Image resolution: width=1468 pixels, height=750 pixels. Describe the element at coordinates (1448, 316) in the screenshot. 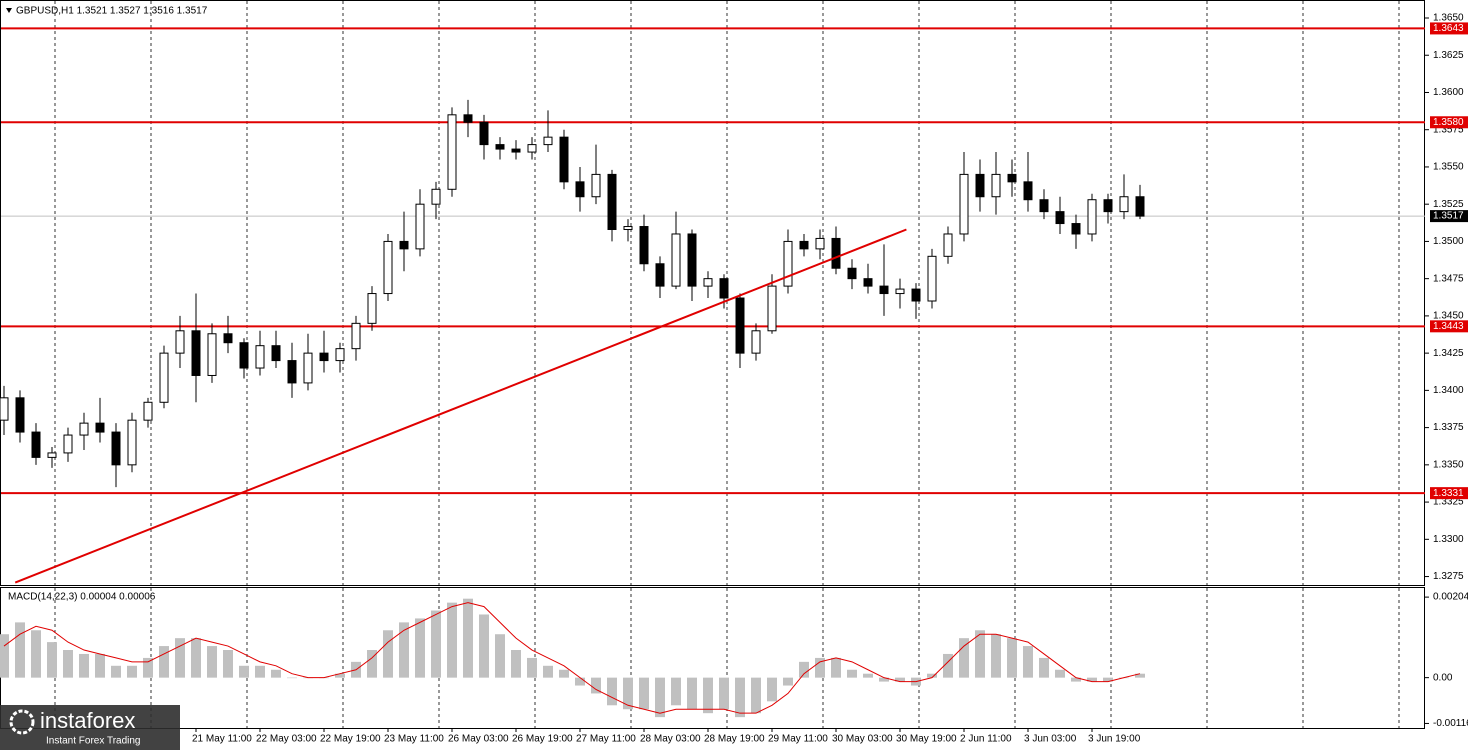

I see `y-tick-label: 1.3450` at that location.